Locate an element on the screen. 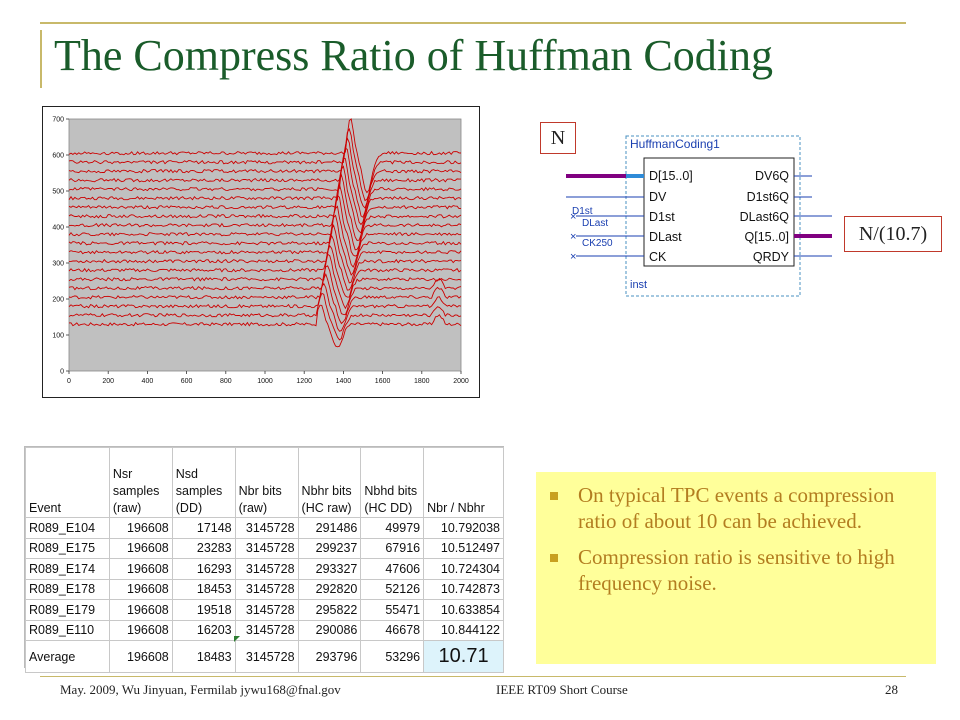  cell-nsd: 23283 is located at coordinates (203, 548).